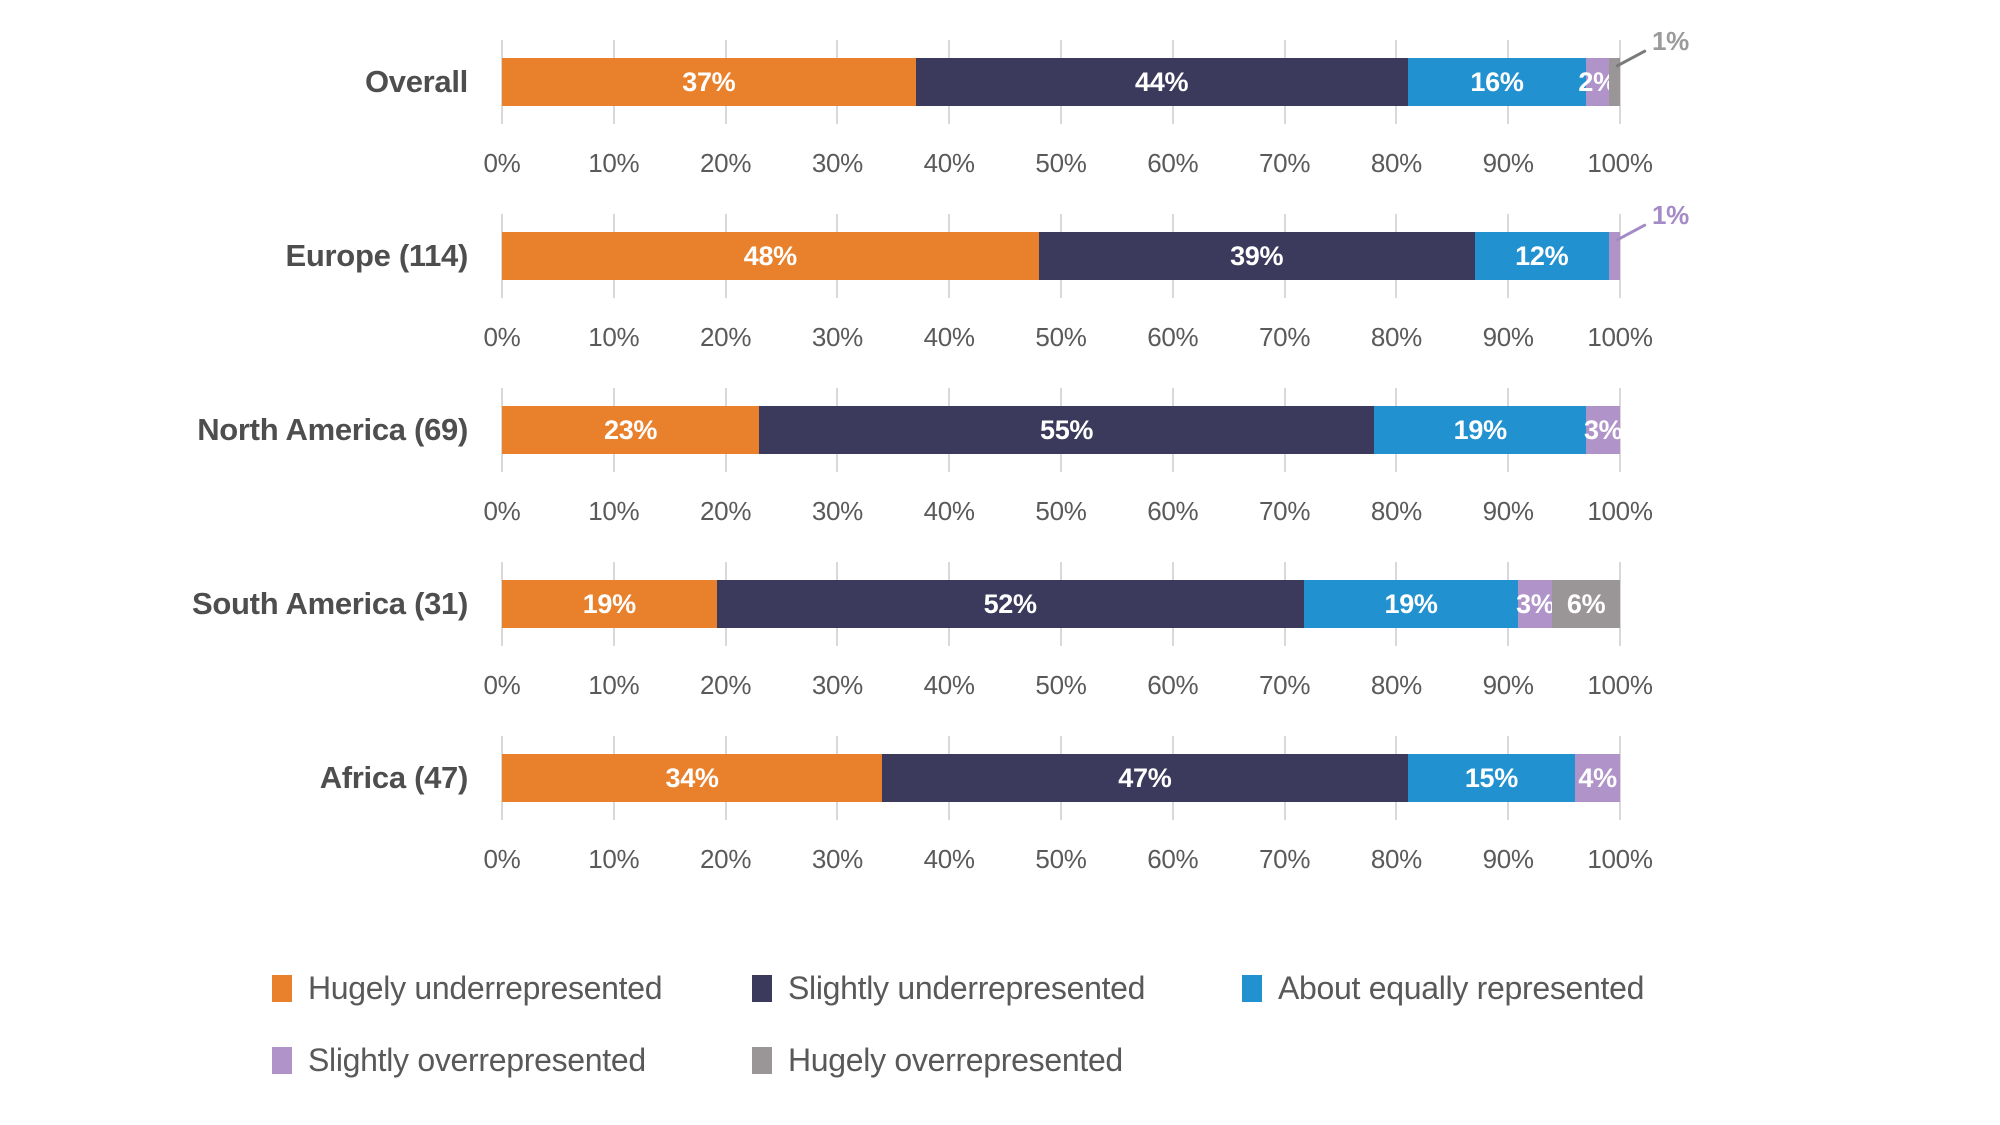 This screenshot has height=1125, width=2000. I want to click on legend-item-label: Slightly underrepresented, so click(967, 987).